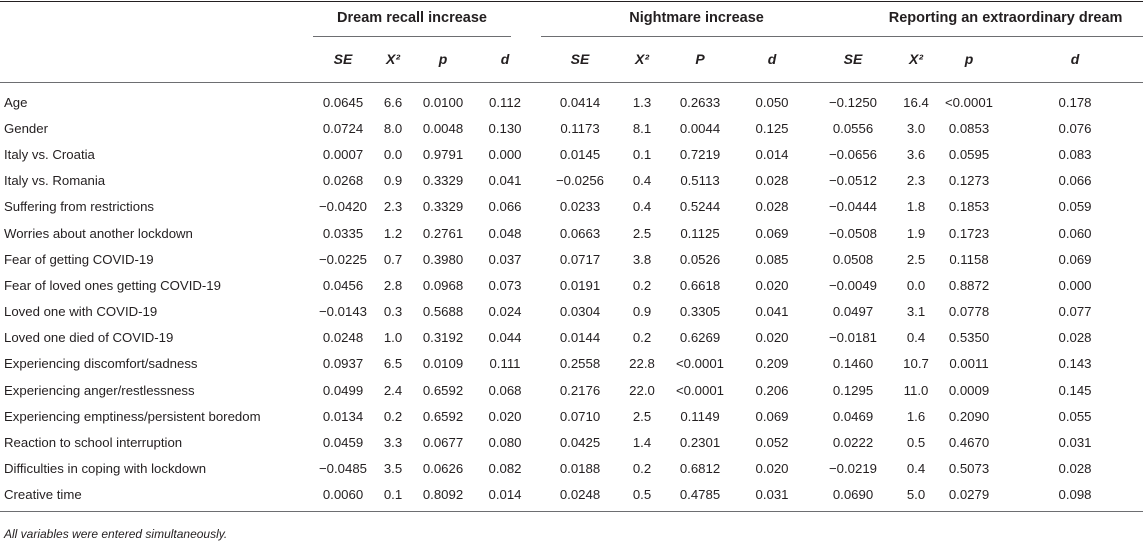  I want to click on subheader-x2-1: X², so click(393, 59).